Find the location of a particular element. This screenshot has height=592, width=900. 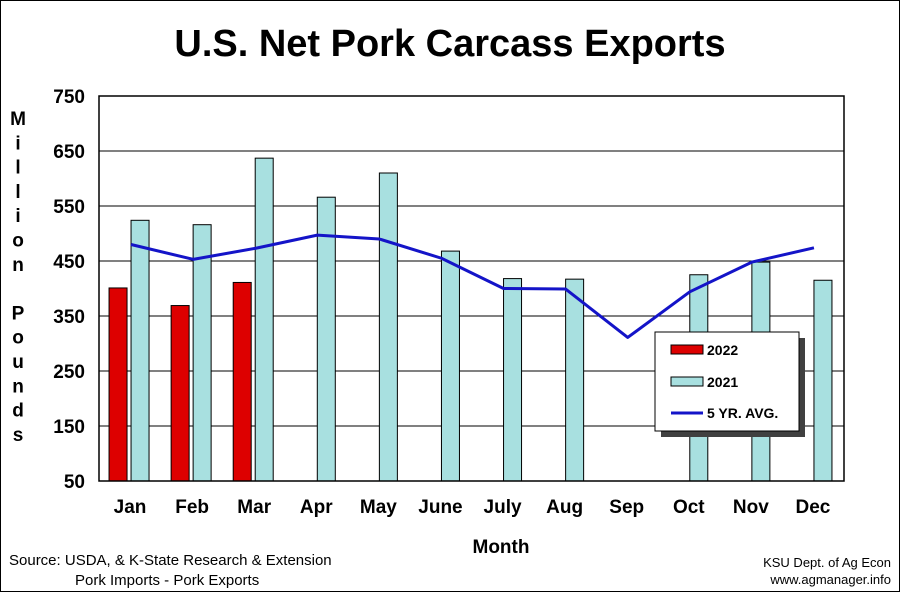

y-axis-label-letter: d is located at coordinates (18, 411).